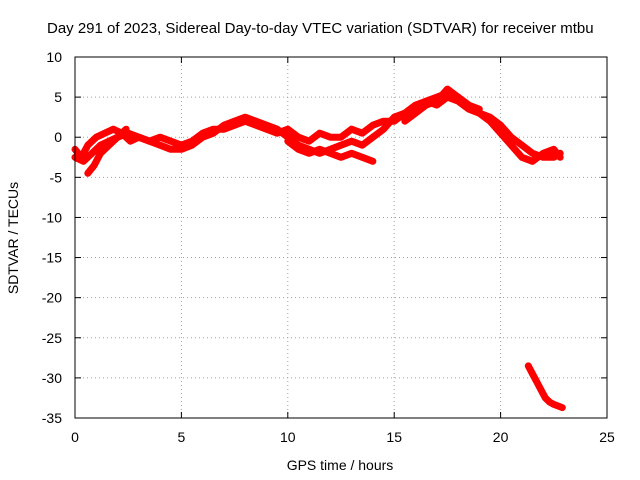 This screenshot has height=480, width=640. Describe the element at coordinates (52, 378) in the screenshot. I see `y-tick-label: -30` at that location.